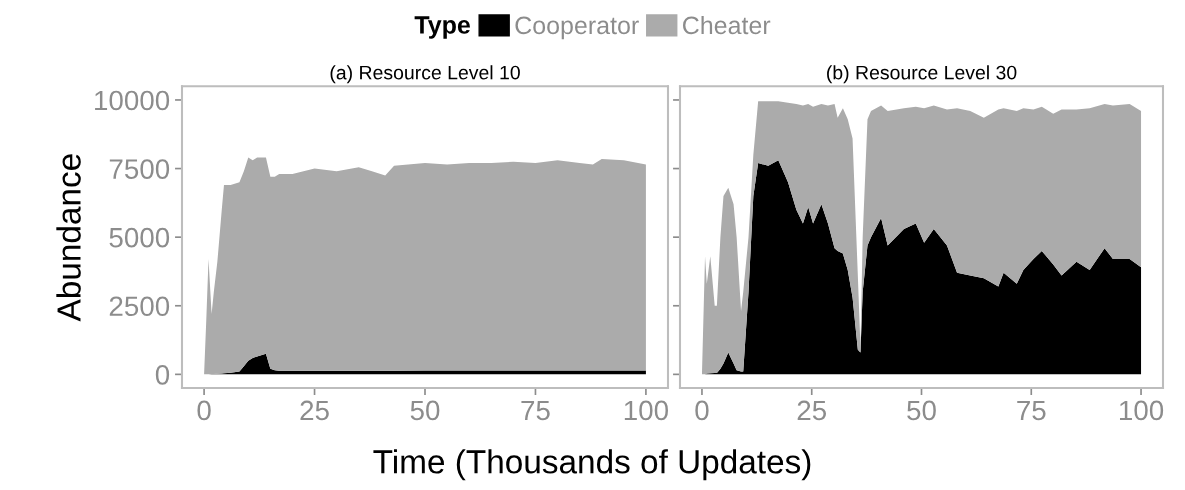 This screenshot has height=490, width=1185. Describe the element at coordinates (139, 306) in the screenshot. I see `y-tick-label: 2500` at that location.